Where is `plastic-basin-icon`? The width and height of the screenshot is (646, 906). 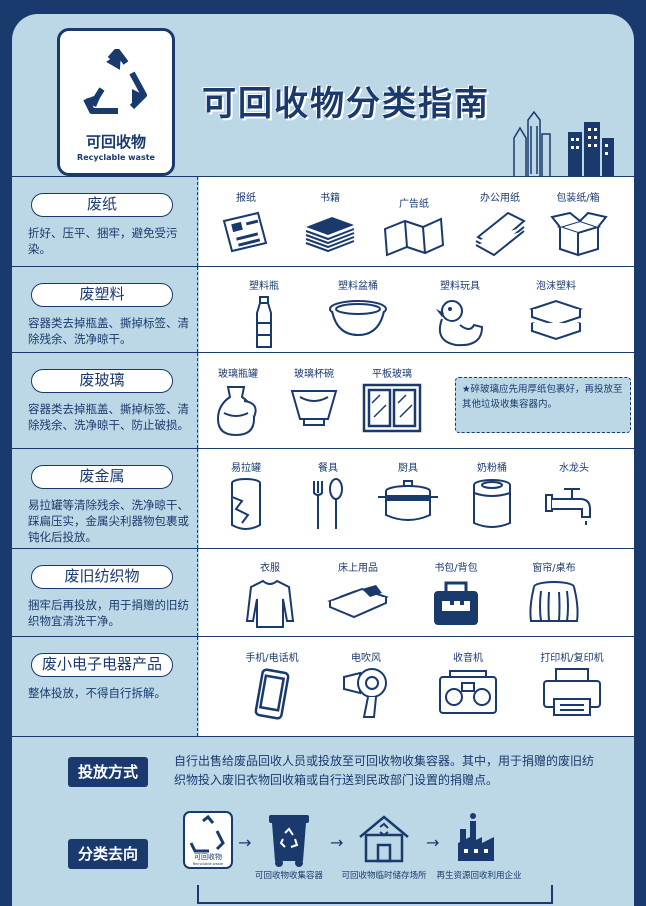
plastic-basin-icon is located at coordinates (358, 318).